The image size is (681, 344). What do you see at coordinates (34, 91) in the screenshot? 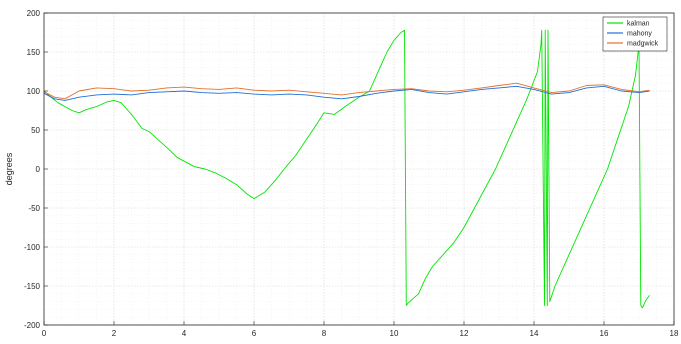
I see `y-tick-label: 100` at bounding box center [34, 91].